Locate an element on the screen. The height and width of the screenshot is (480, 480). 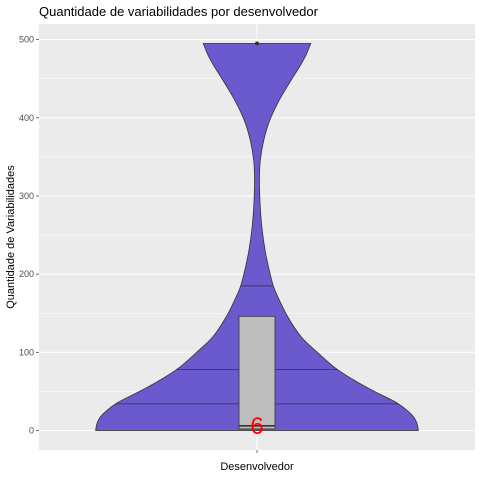
boxplot-outlier-point is located at coordinates (257, 43).